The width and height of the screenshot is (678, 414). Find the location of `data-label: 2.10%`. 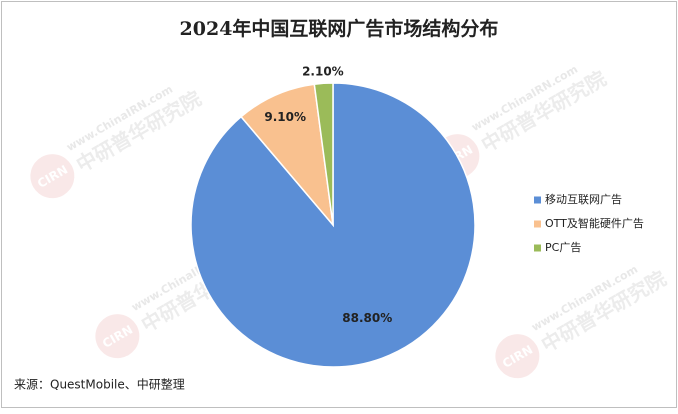

data-label: 2.10% is located at coordinates (323, 71).